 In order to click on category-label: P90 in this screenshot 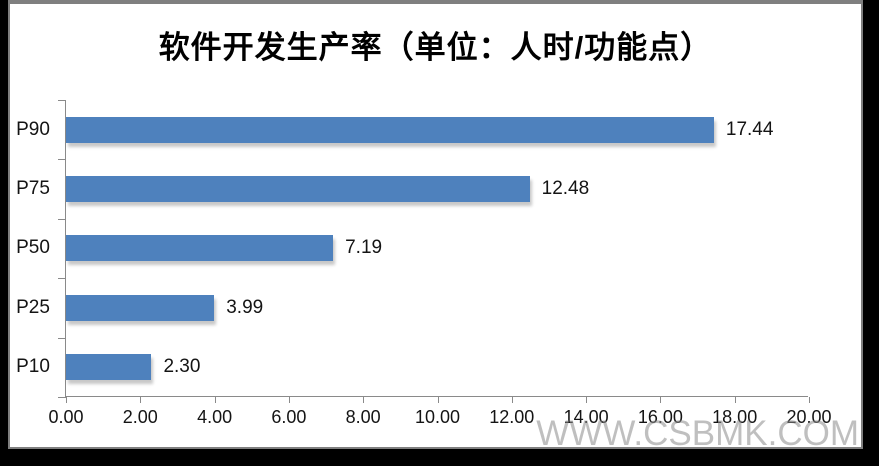, I will do `click(33, 129)`.